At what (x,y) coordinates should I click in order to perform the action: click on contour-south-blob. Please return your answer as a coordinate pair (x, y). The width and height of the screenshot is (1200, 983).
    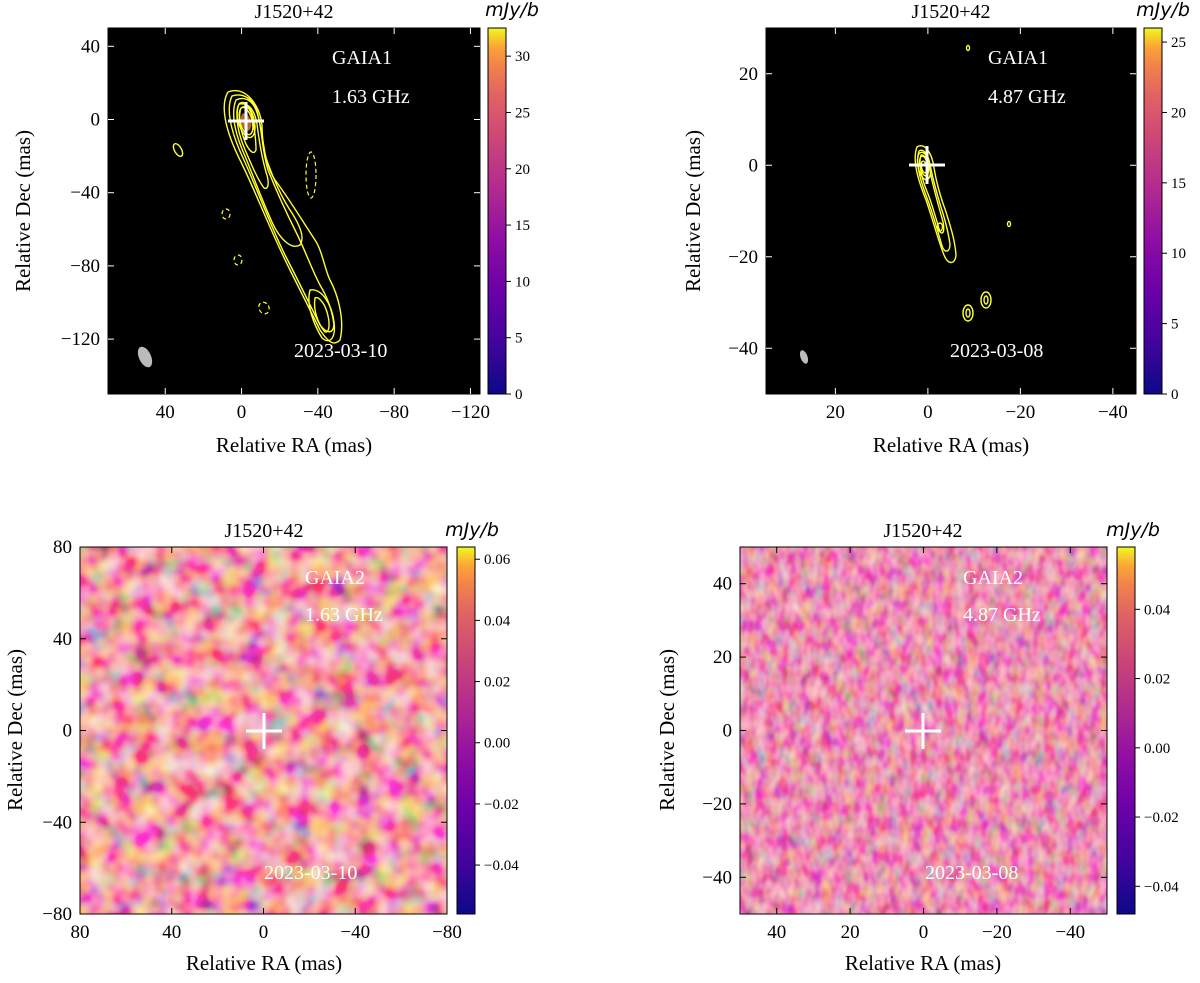
    Looking at the image, I should click on (322, 315).